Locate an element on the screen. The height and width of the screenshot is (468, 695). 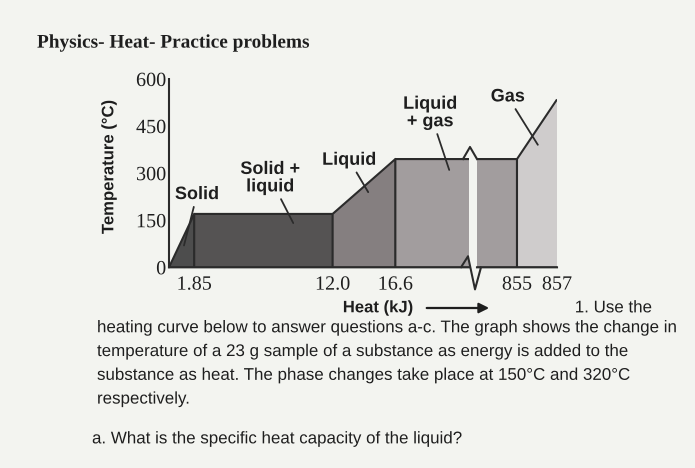
series-label: Liquid is located at coordinates (349, 160).